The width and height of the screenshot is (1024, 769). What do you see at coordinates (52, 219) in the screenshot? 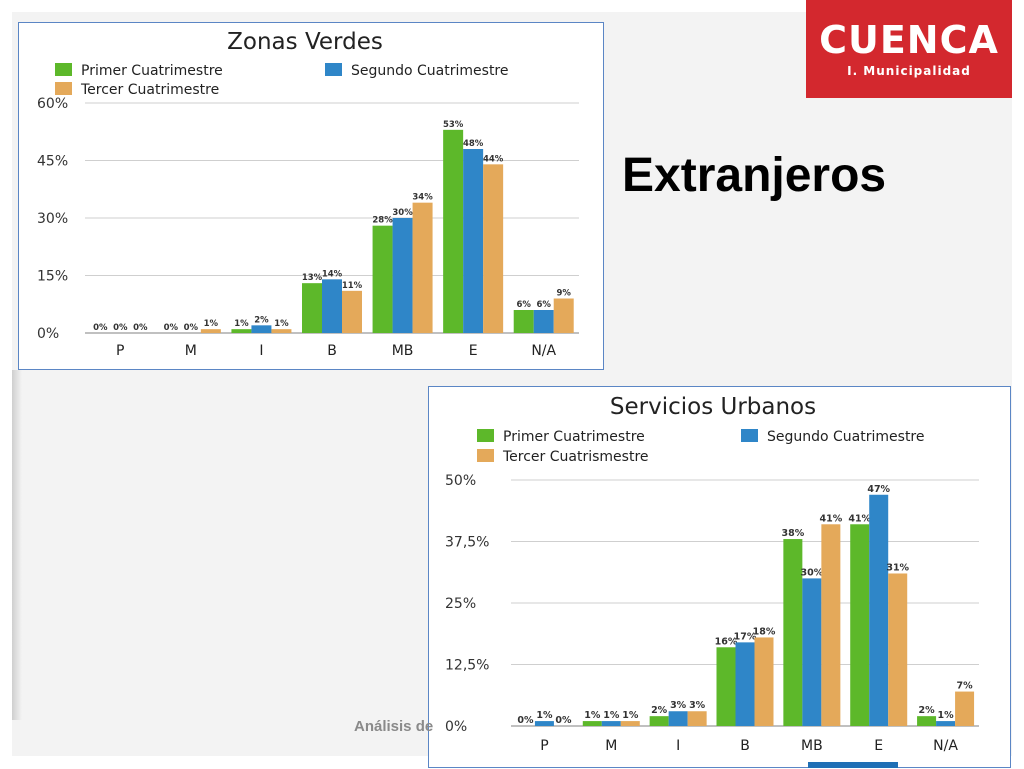
I see `y-tick-label: 30%` at bounding box center [52, 219].